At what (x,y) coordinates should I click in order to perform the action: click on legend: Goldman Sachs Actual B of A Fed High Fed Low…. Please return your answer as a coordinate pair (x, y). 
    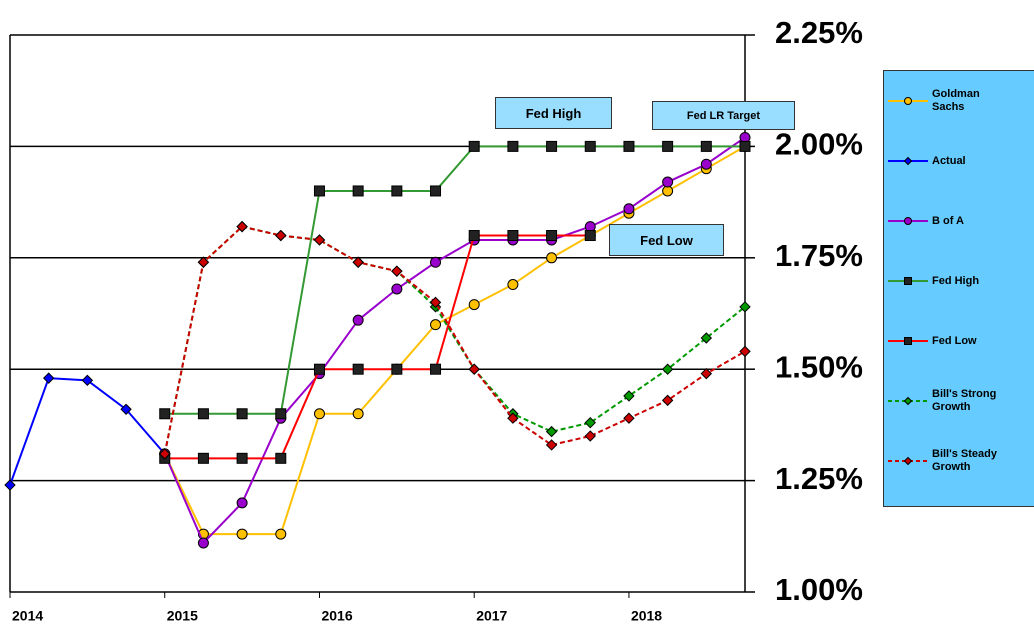
    Looking at the image, I should click on (958, 288).